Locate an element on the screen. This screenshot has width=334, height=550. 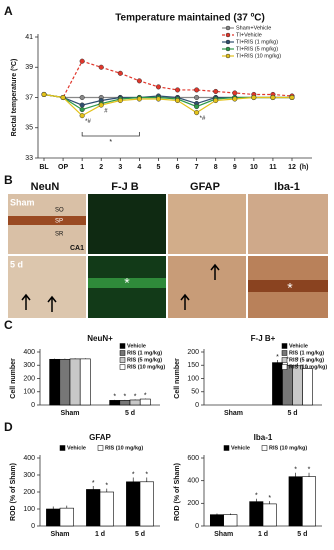
x-tick-label: 10 is located at coordinates (254, 167).